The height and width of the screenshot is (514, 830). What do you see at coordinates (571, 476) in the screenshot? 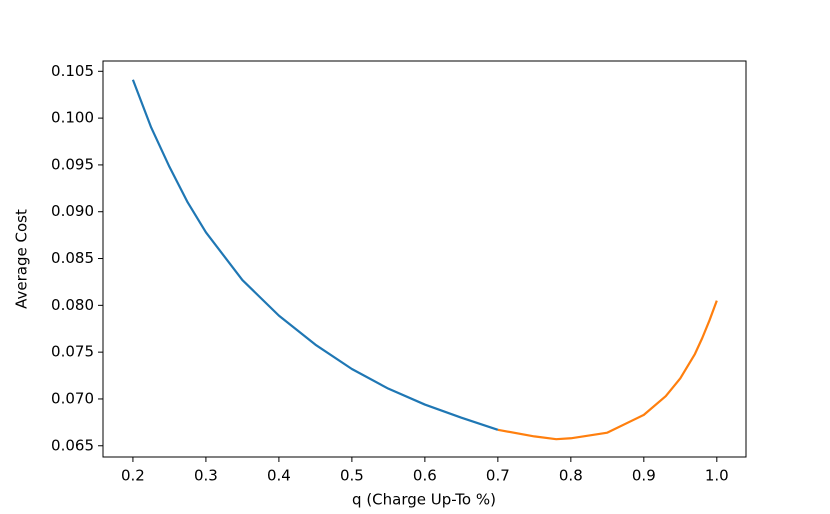
I see `x-tick-label: 0.8` at bounding box center [571, 476].